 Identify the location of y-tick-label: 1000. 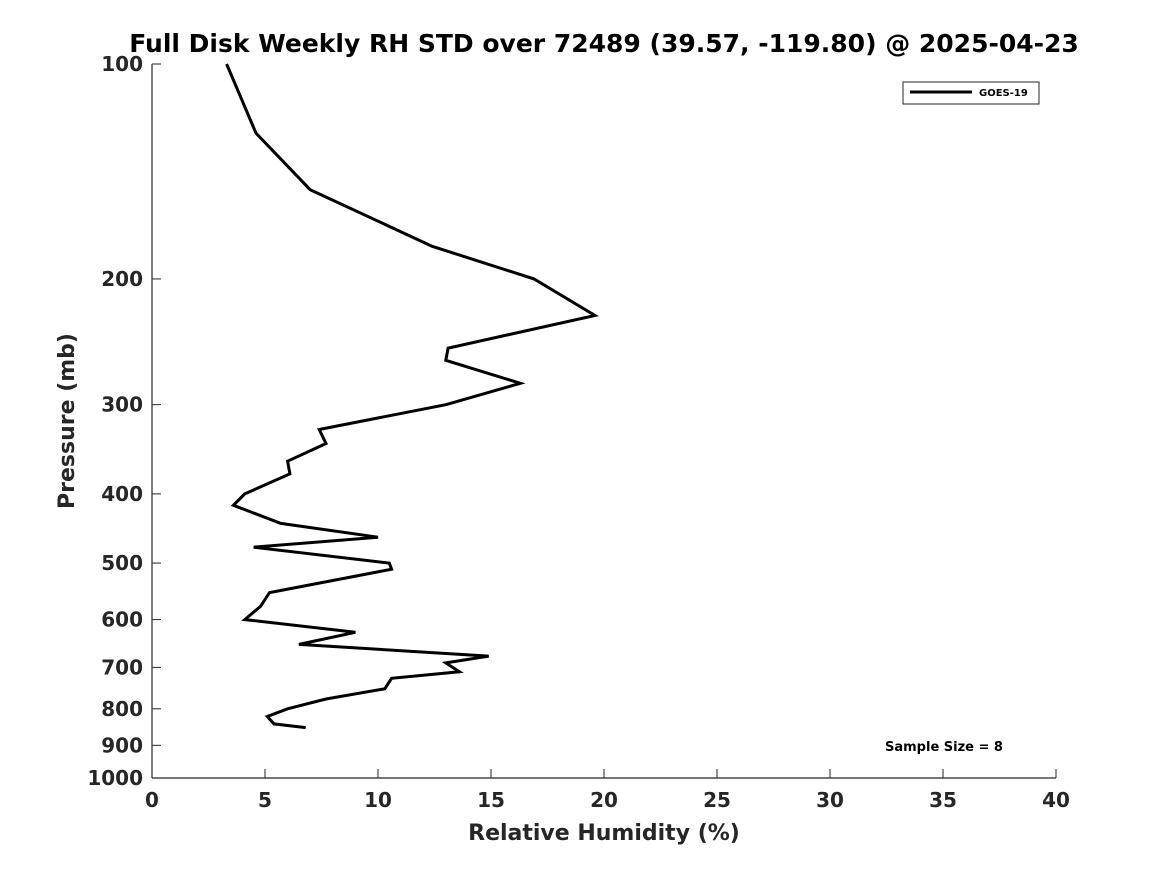
(115, 778).